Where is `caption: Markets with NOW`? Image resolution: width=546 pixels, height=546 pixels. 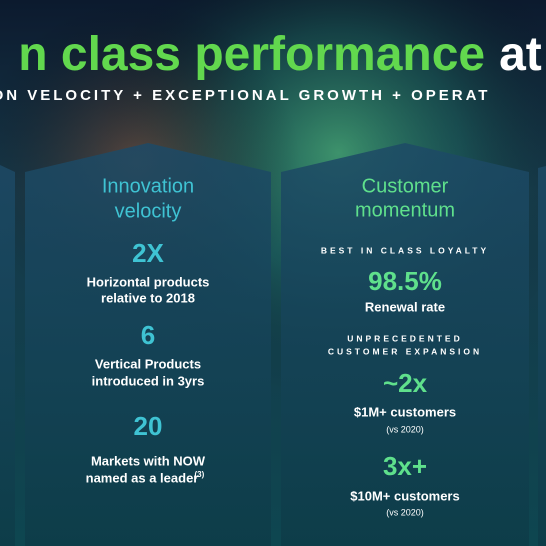
caption: Markets with NOW is located at coordinates (148, 460).